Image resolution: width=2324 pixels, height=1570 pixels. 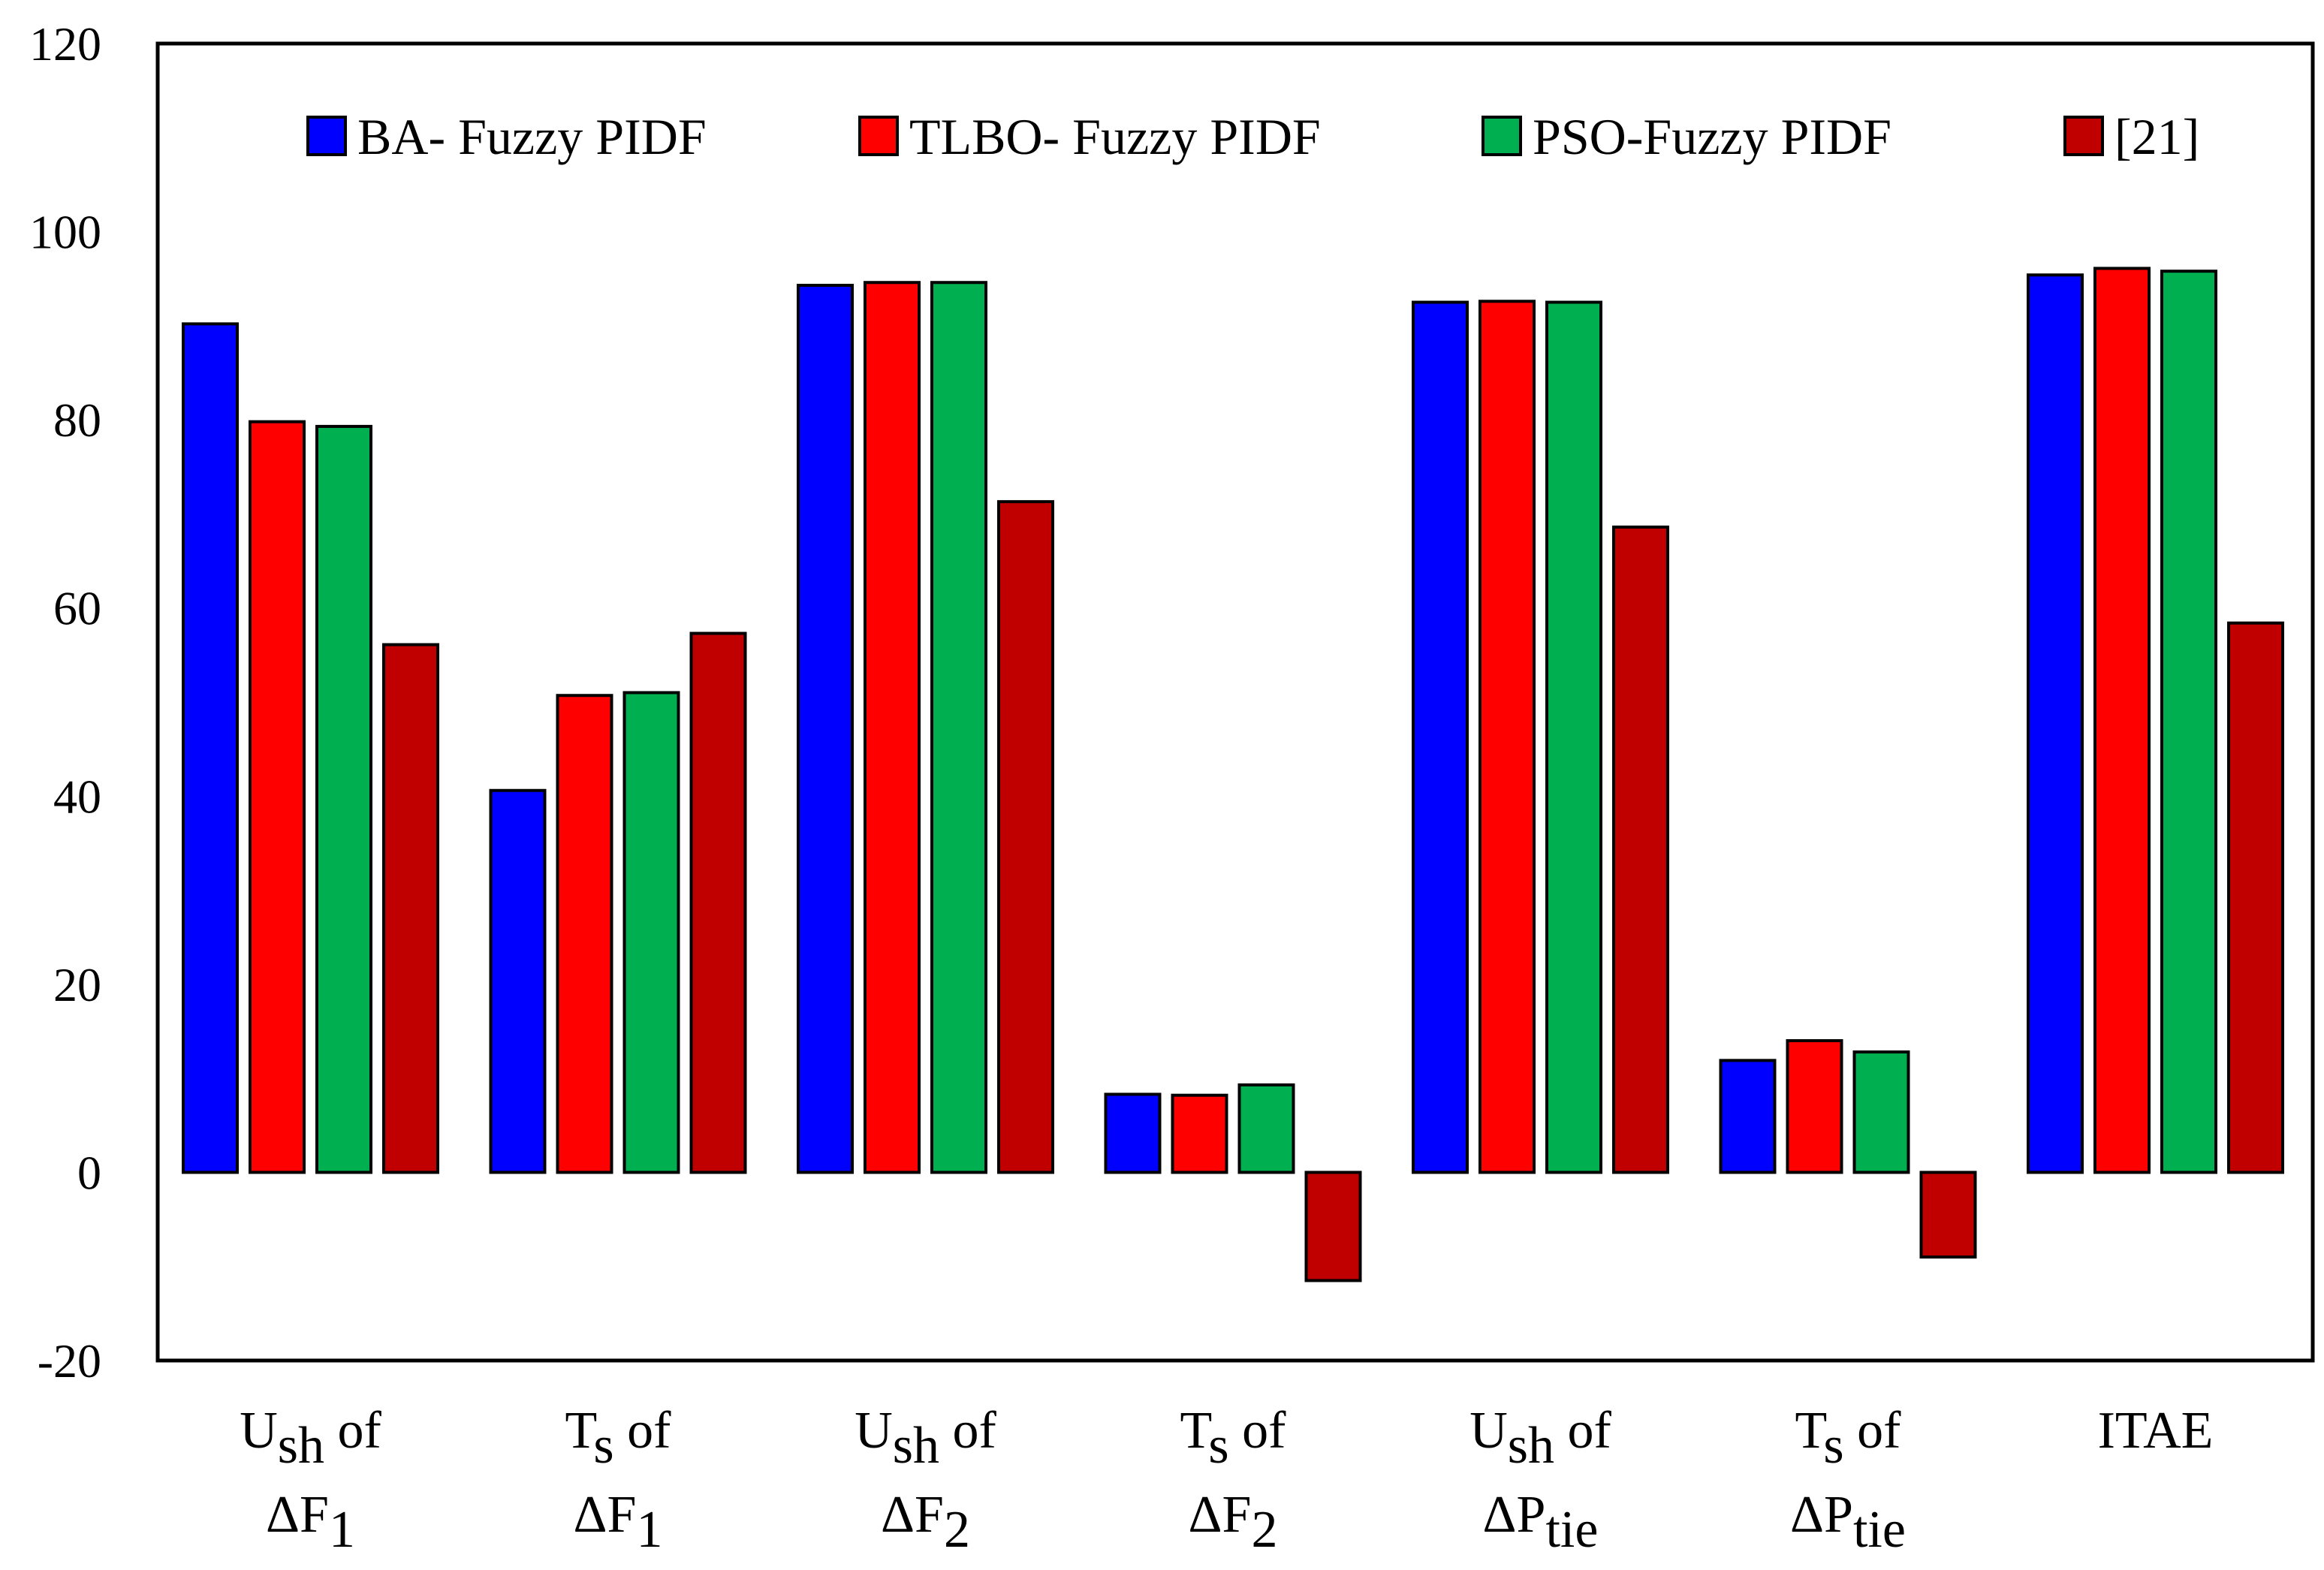 What do you see at coordinates (2157, 137) in the screenshot?
I see `legend-label-series-4: [21]` at bounding box center [2157, 137].